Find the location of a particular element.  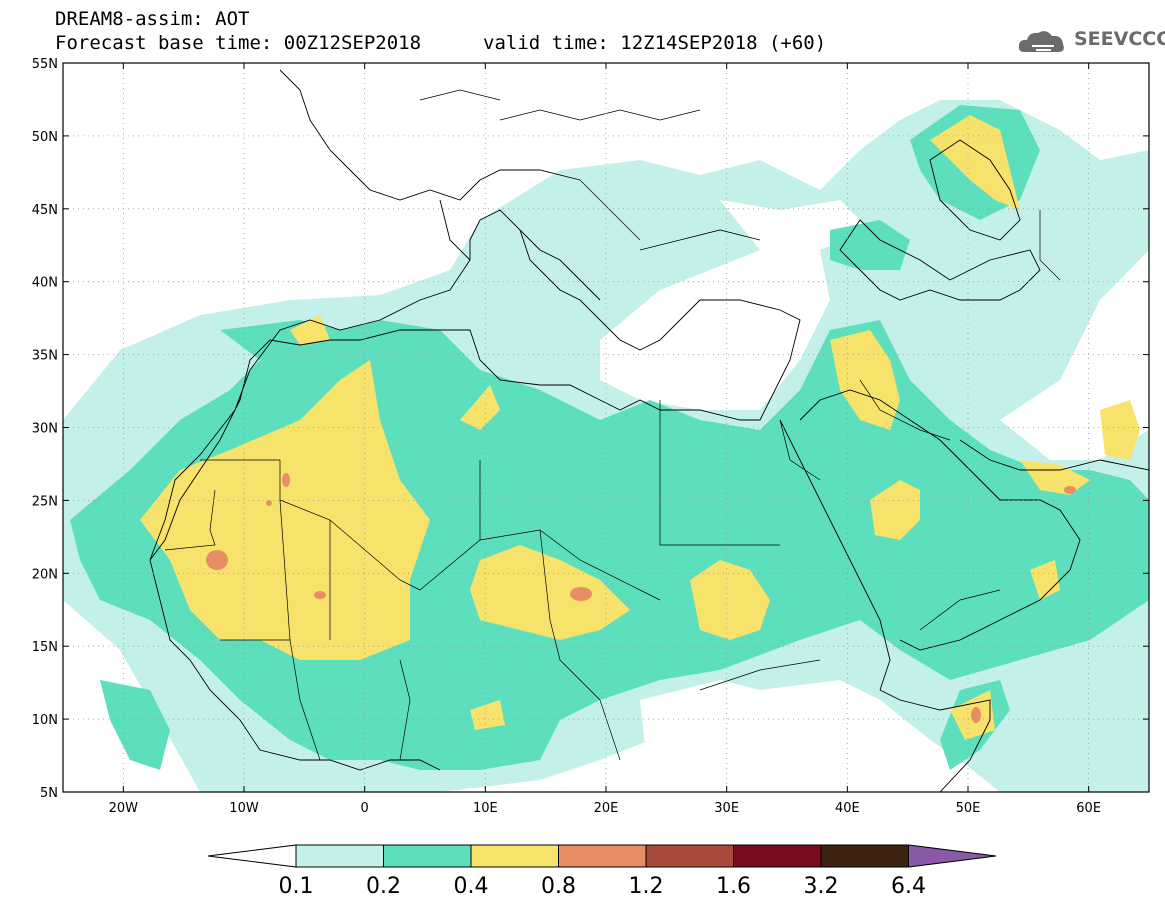

lat-label: 45N is located at coordinates (45, 210).